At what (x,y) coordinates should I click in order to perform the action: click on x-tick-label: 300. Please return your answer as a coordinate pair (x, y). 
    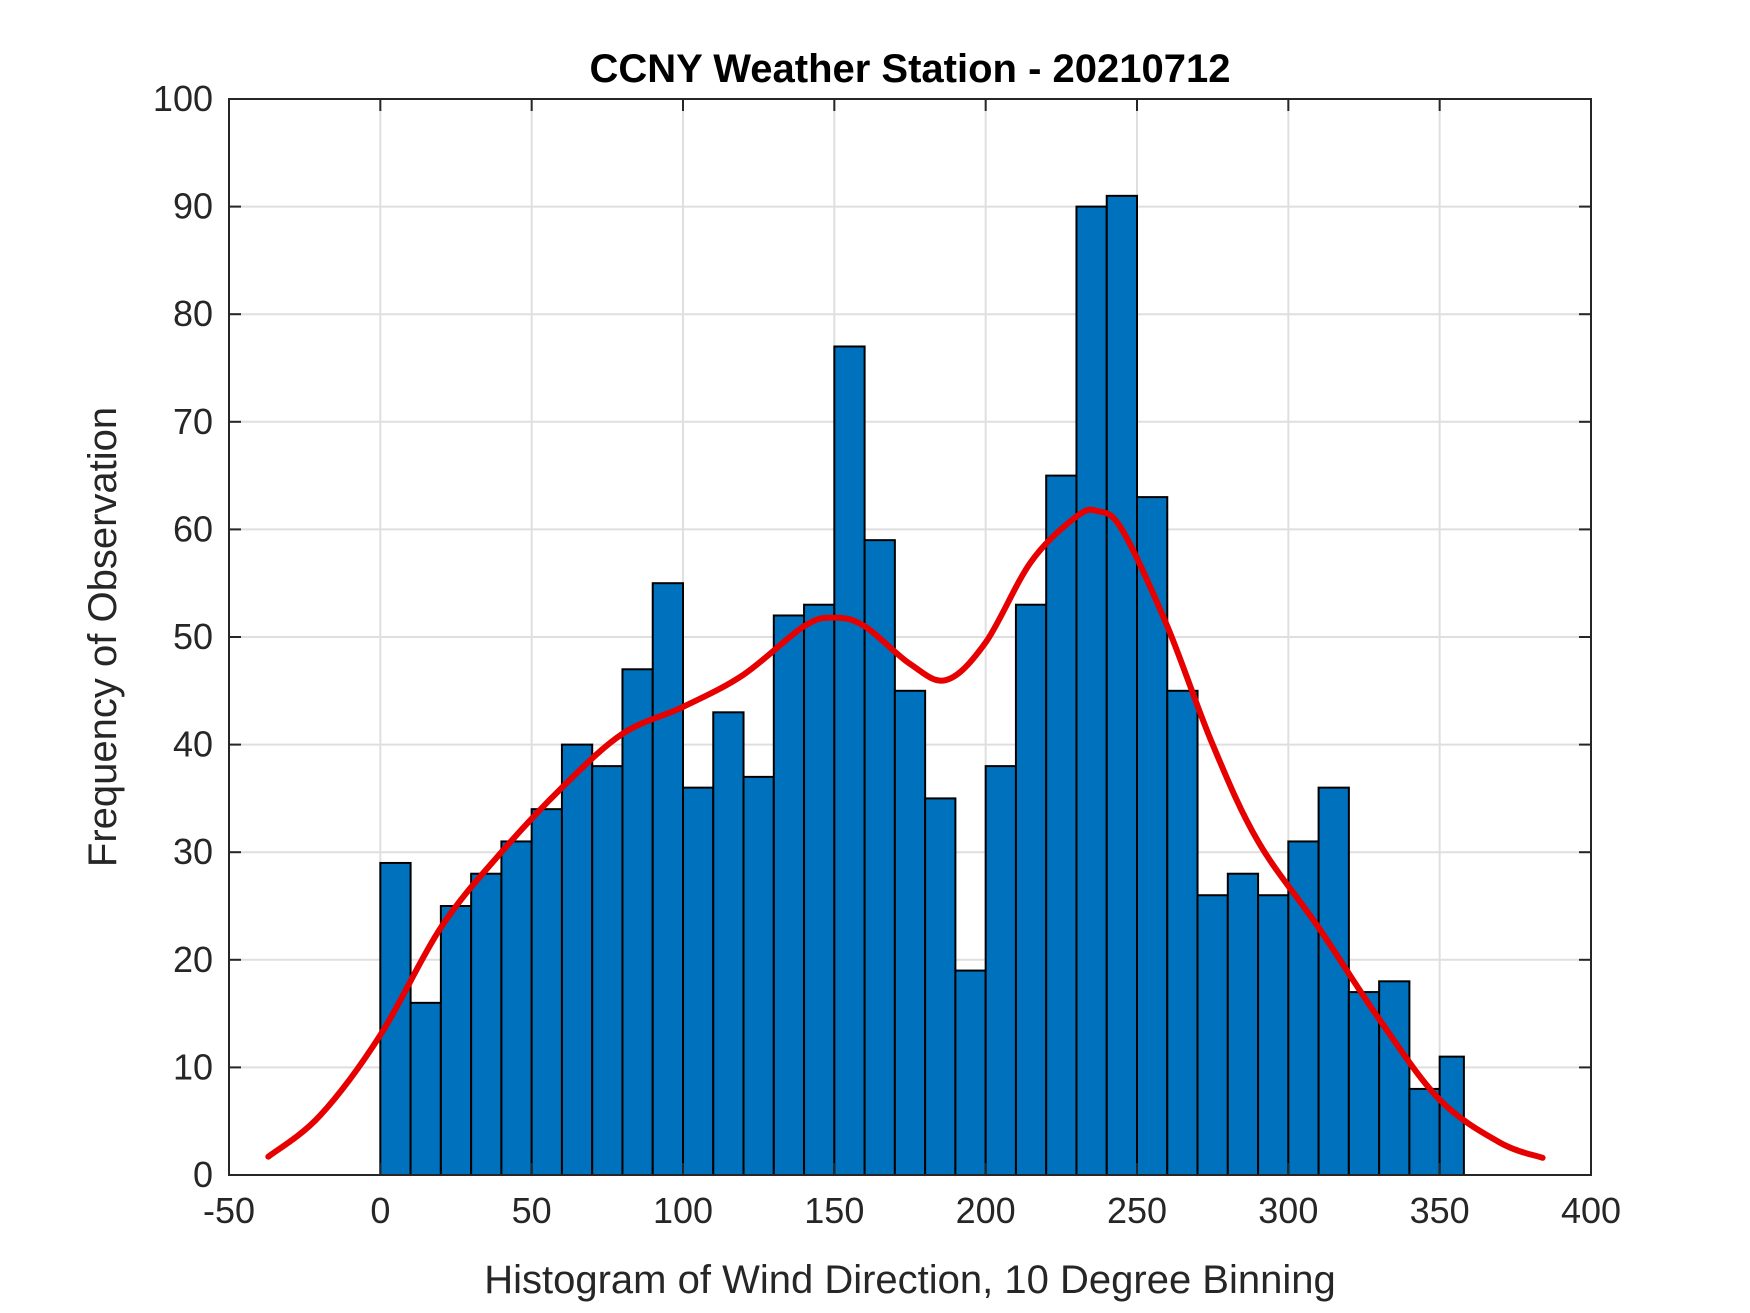
    Looking at the image, I should click on (1288, 1210).